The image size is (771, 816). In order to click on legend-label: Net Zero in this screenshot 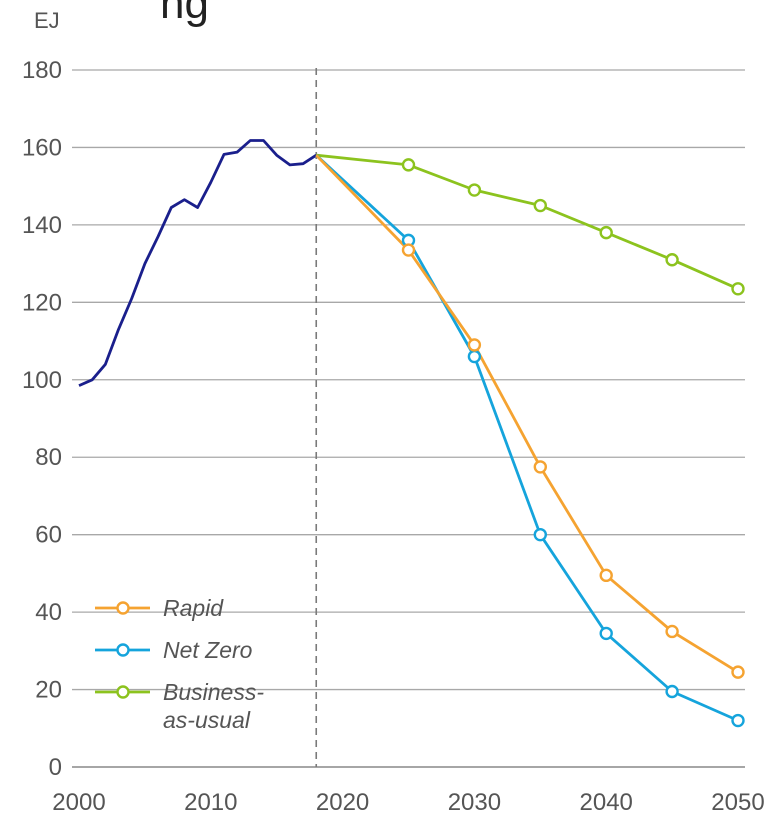, I will do `click(208, 650)`.